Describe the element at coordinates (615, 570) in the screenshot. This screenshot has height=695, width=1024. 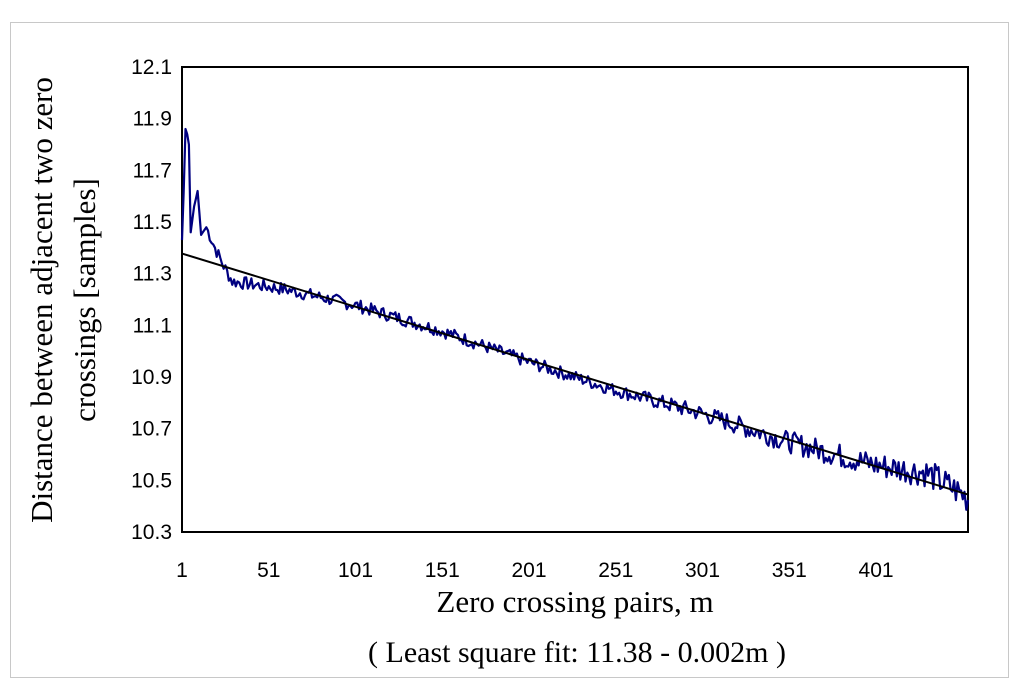
I see `x-tick-label: 251` at that location.